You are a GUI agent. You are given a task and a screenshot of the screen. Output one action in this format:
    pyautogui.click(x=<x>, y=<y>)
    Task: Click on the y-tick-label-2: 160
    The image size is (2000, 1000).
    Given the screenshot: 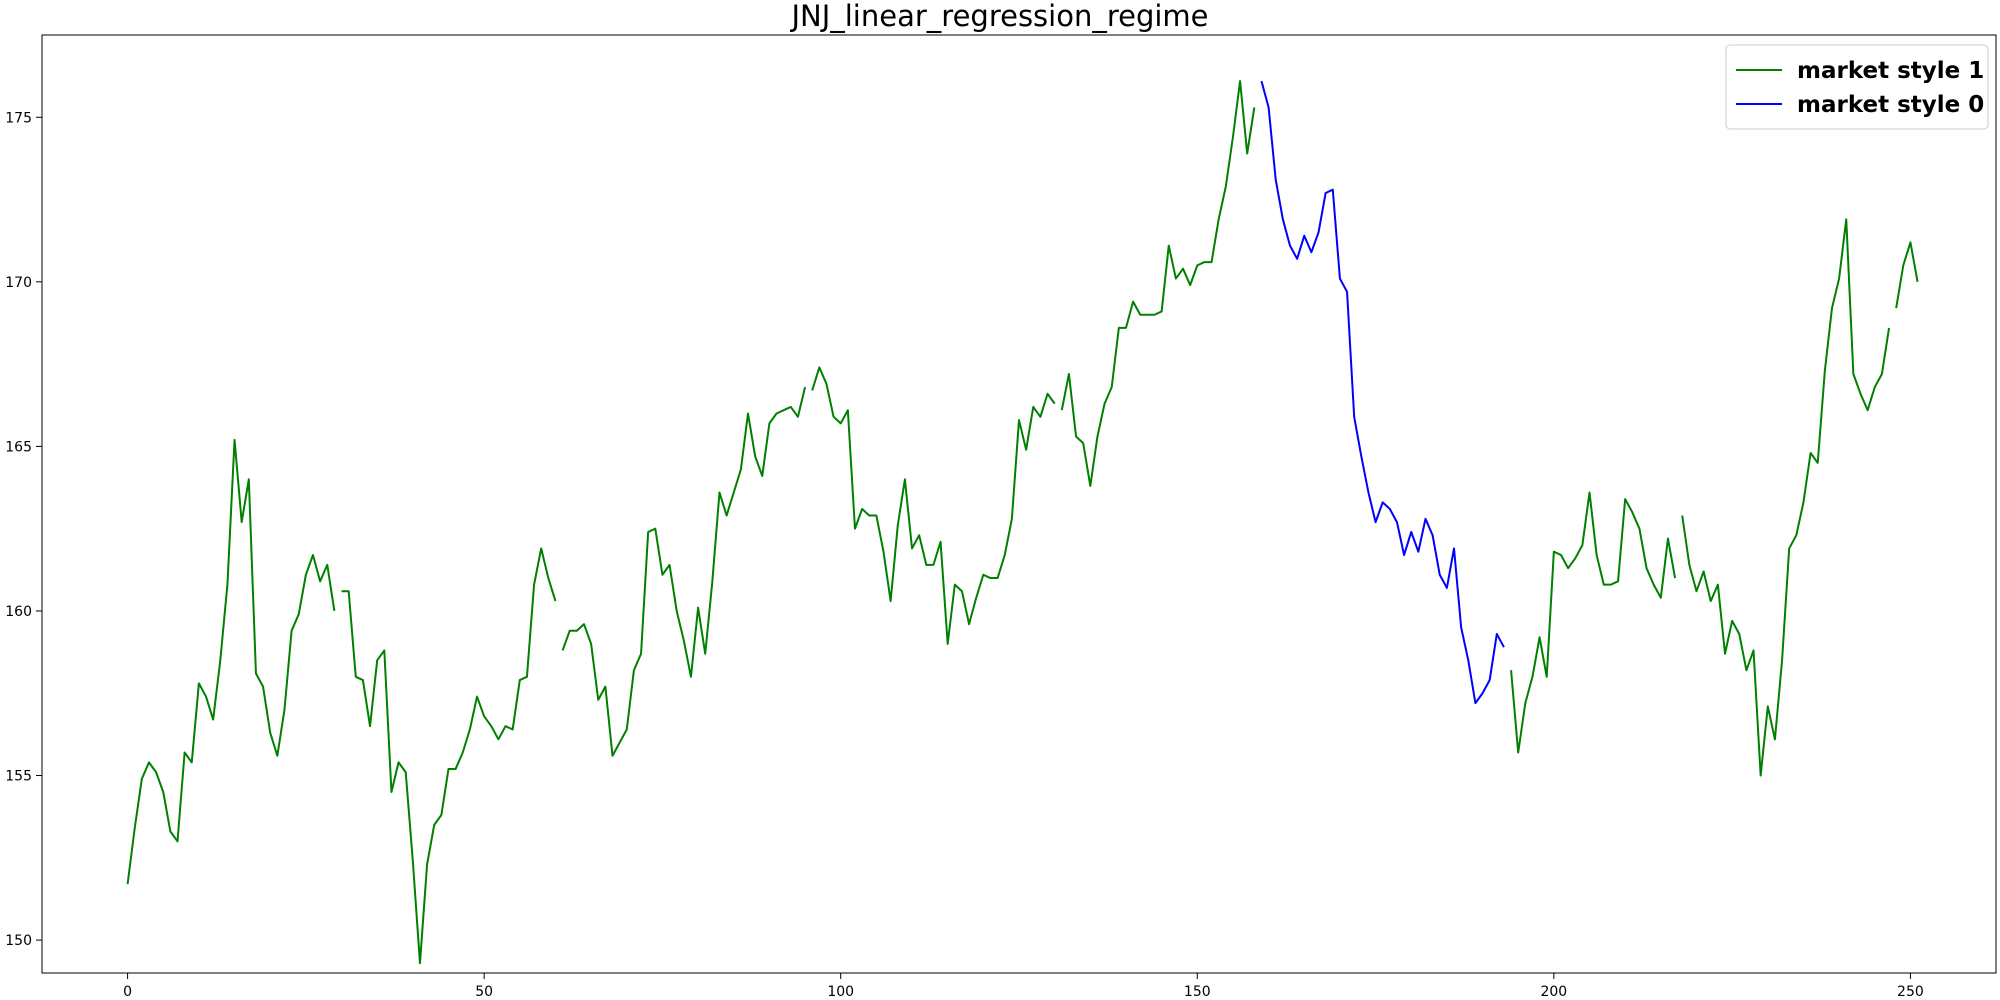 What is the action you would take?
    pyautogui.click(x=18, y=612)
    